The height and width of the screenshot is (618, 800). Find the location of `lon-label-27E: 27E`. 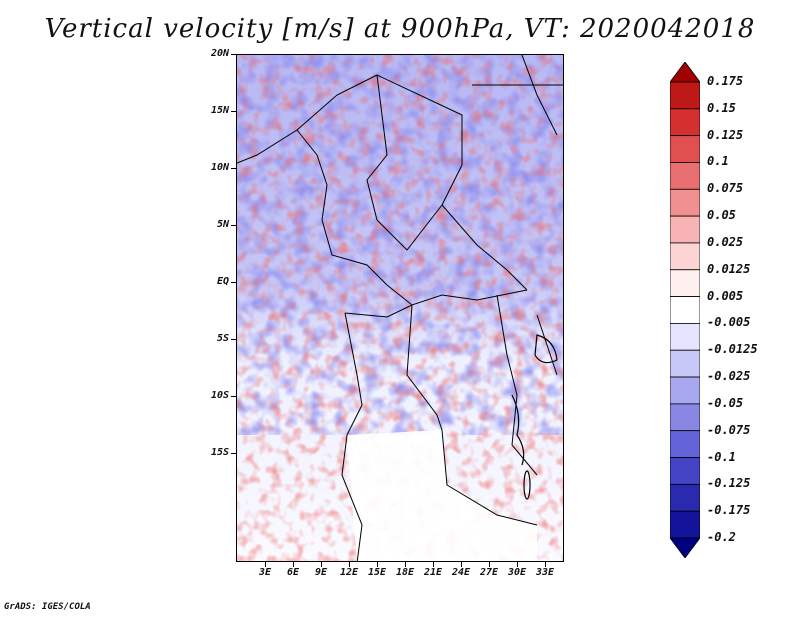

lon-label-27E: 27E is located at coordinates (489, 572).